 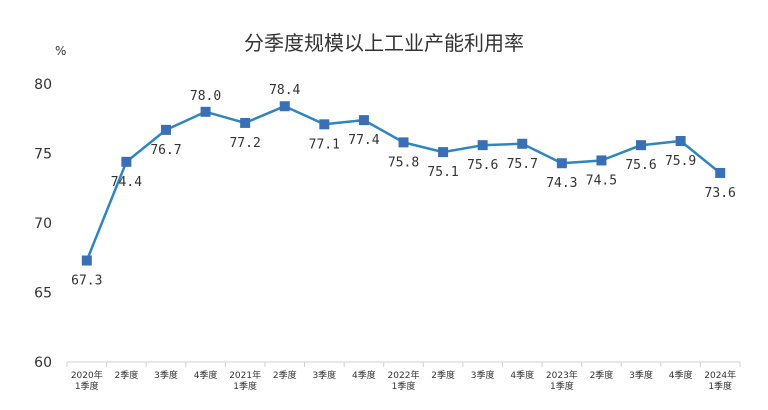 I want to click on y-axis: 60 65 70 75 80, so click(x=43, y=224).